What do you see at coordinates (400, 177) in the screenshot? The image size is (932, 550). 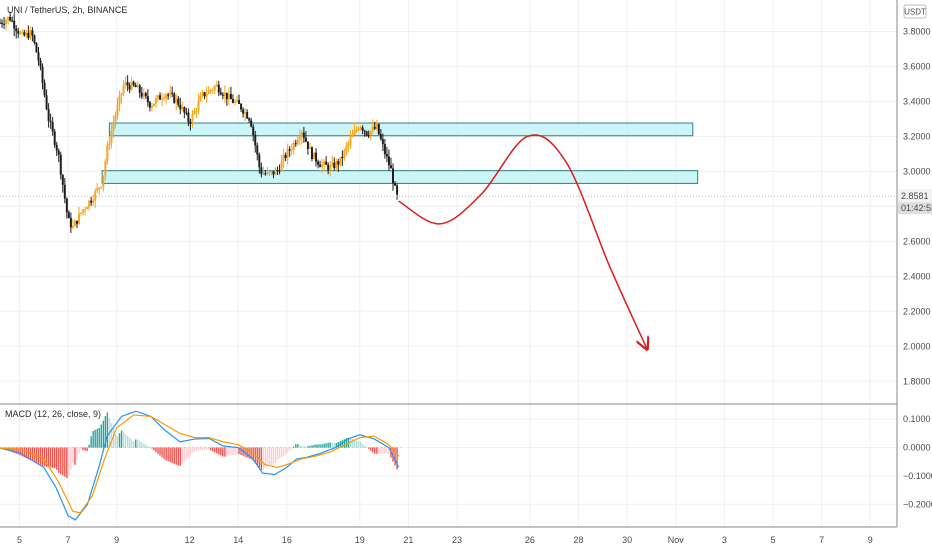 I see `support-zone` at bounding box center [400, 177].